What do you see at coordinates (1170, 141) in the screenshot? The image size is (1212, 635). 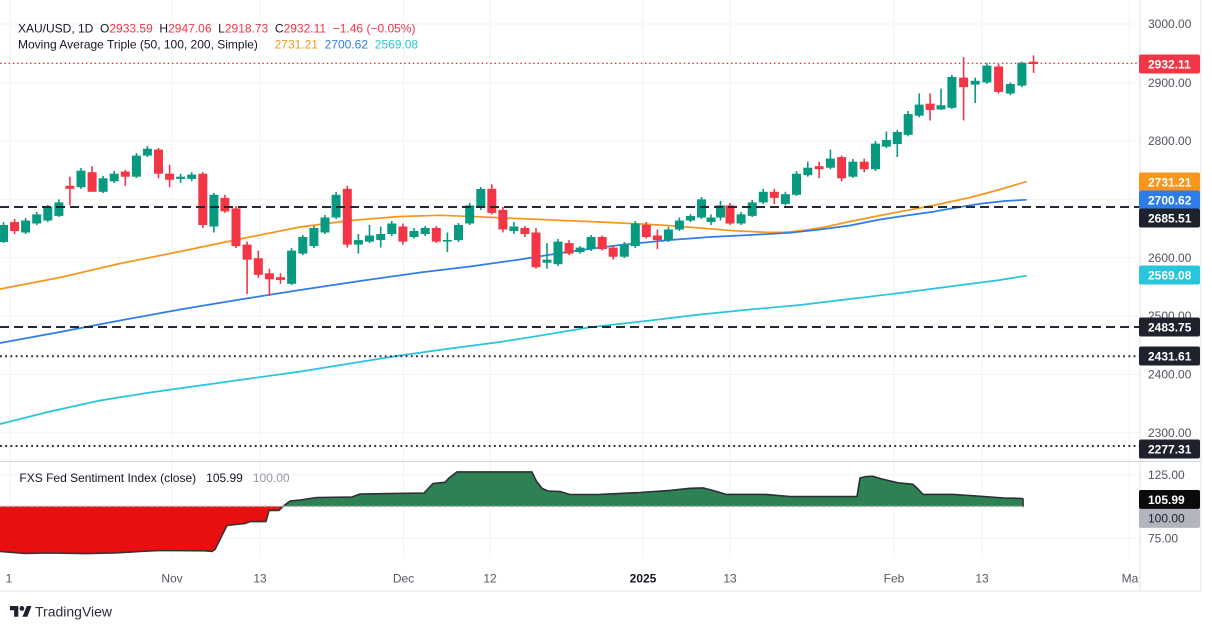 I see `svg-text: 2800.00` at bounding box center [1170, 141].